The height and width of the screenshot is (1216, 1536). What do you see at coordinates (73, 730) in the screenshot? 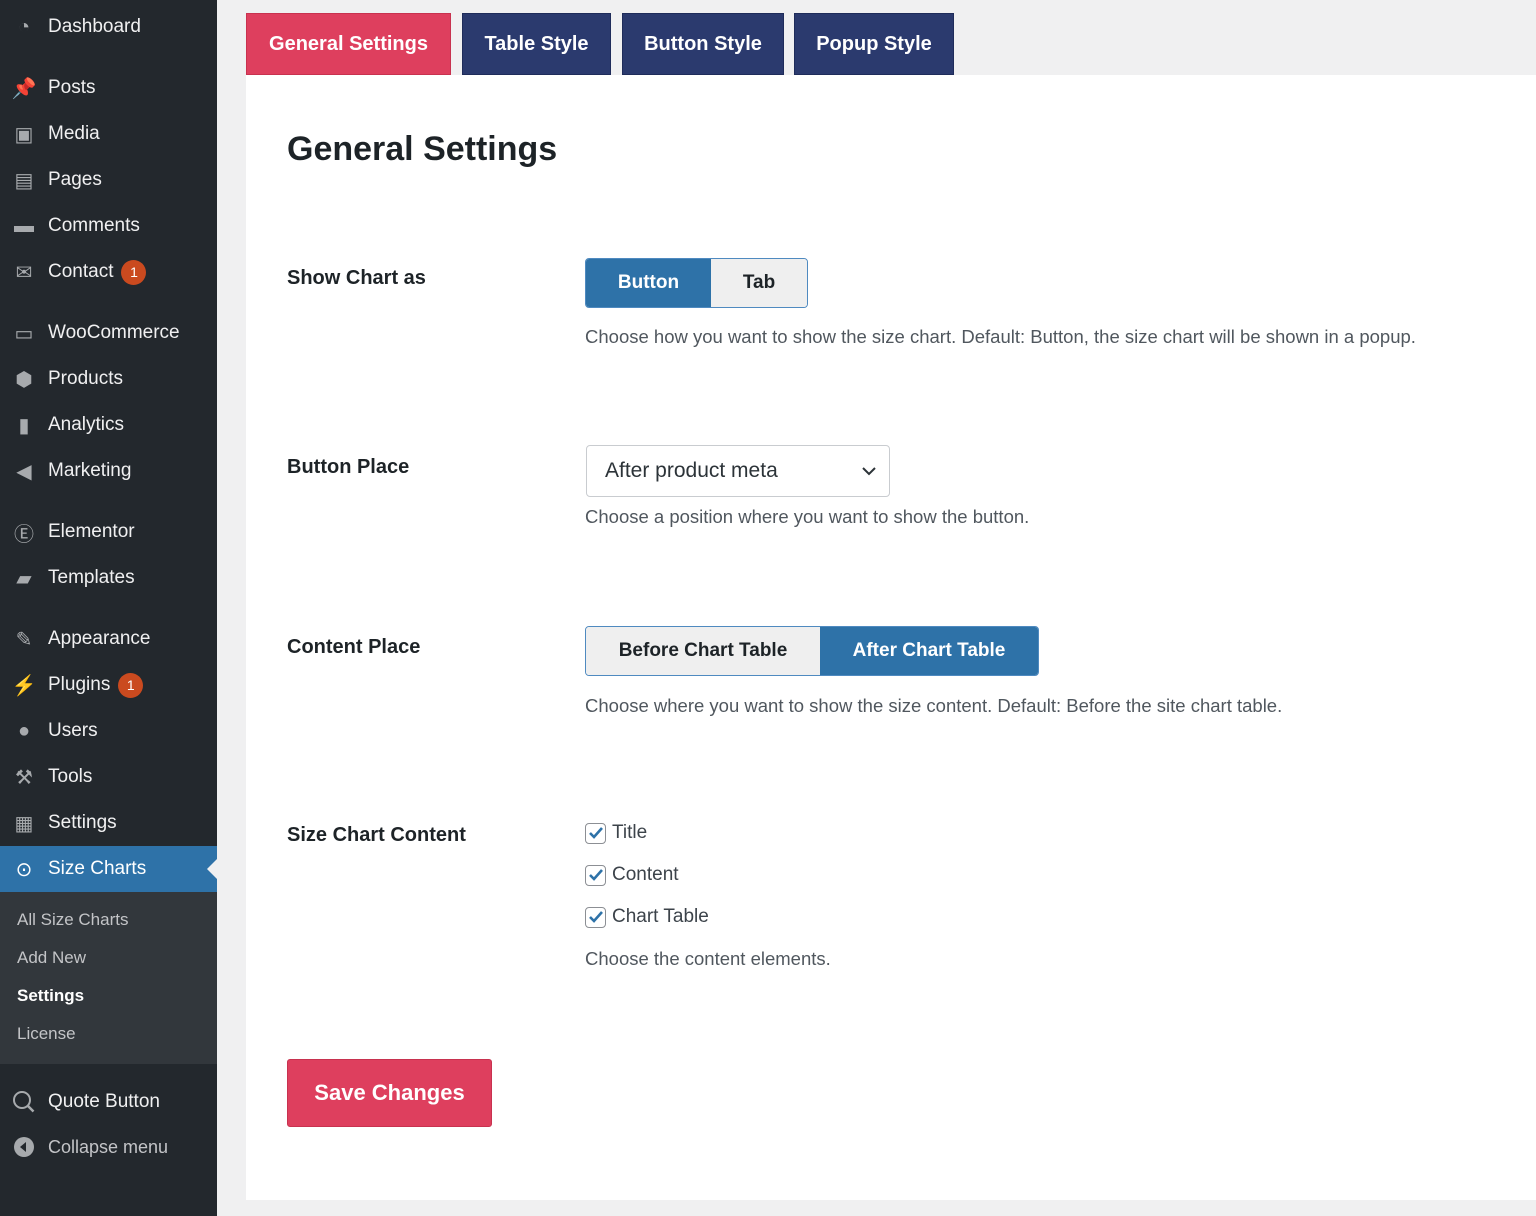
I see `sidebar-item-label: Users` at bounding box center [73, 730].